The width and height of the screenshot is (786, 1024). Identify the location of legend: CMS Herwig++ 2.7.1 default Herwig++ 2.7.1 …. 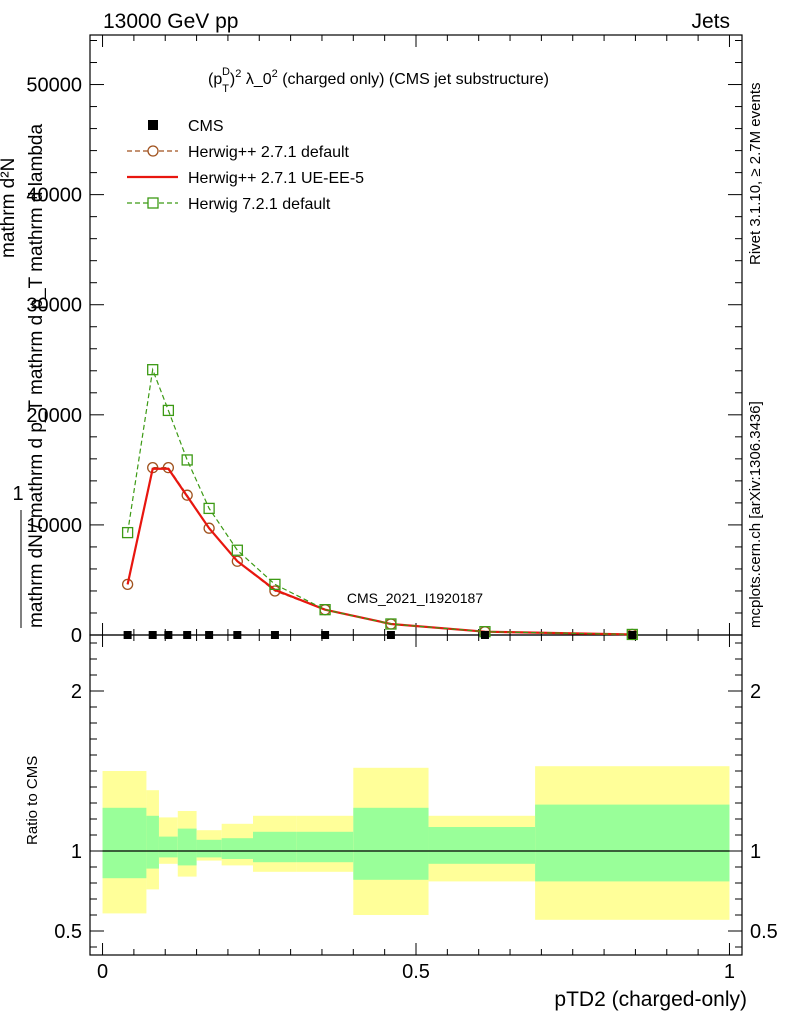
(245, 165).